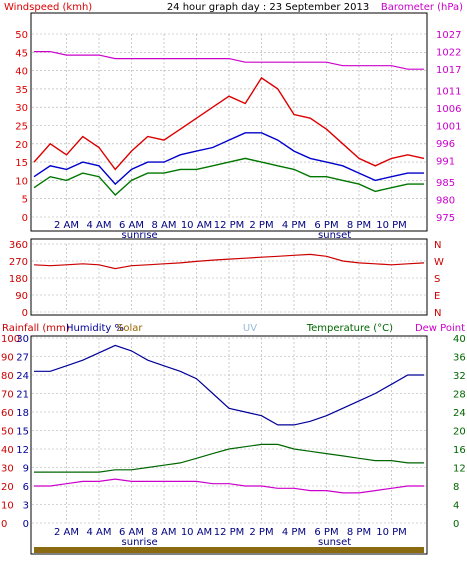  I want to click on barometer-tick-label: 1027, so click(448, 35).